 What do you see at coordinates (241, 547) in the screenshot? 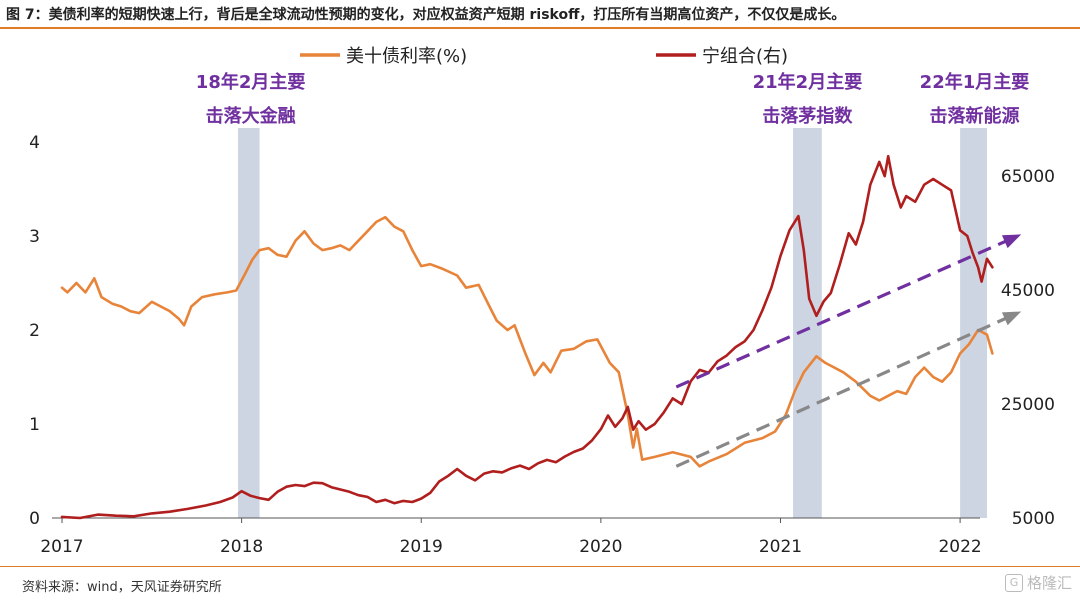
I see `x-tick-label: 2018` at bounding box center [241, 547].